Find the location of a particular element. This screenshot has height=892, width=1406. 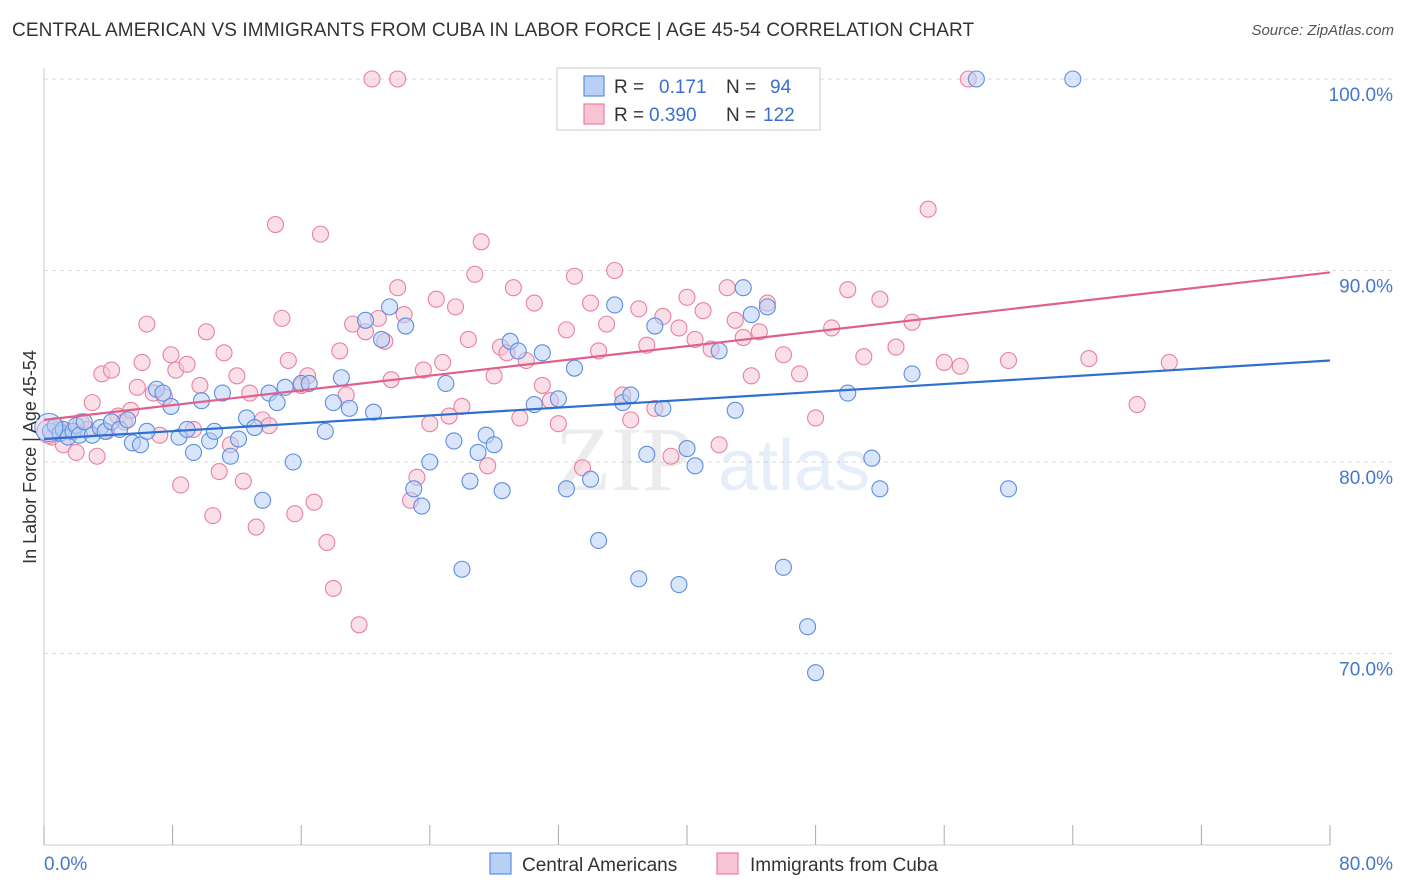

legend-swatch-pink is located at coordinates (594, 114).